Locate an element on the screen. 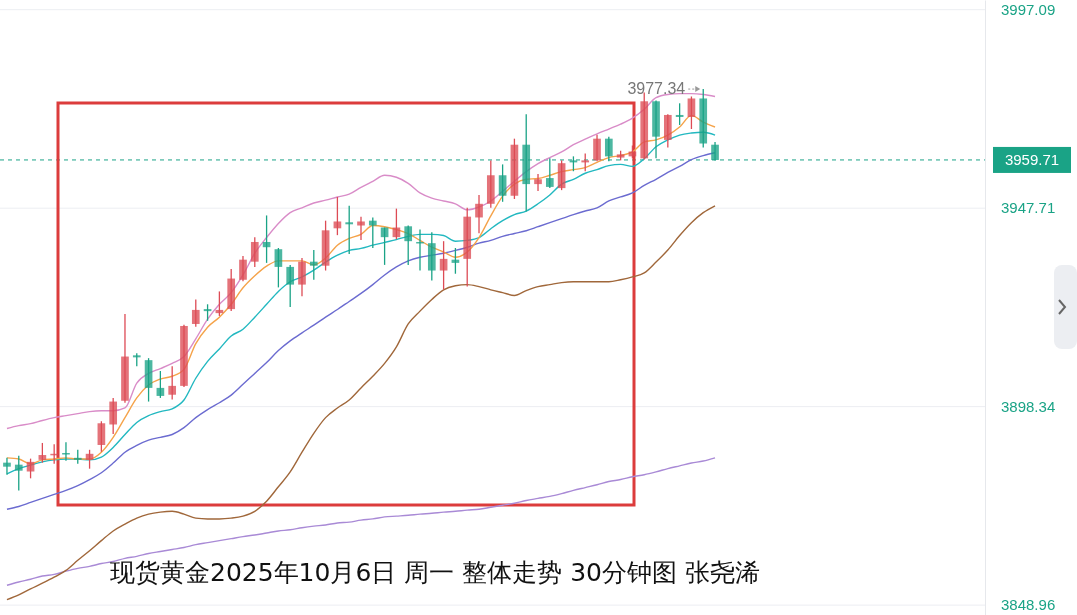  y-tick-label: 3898.34 is located at coordinates (1028, 406).